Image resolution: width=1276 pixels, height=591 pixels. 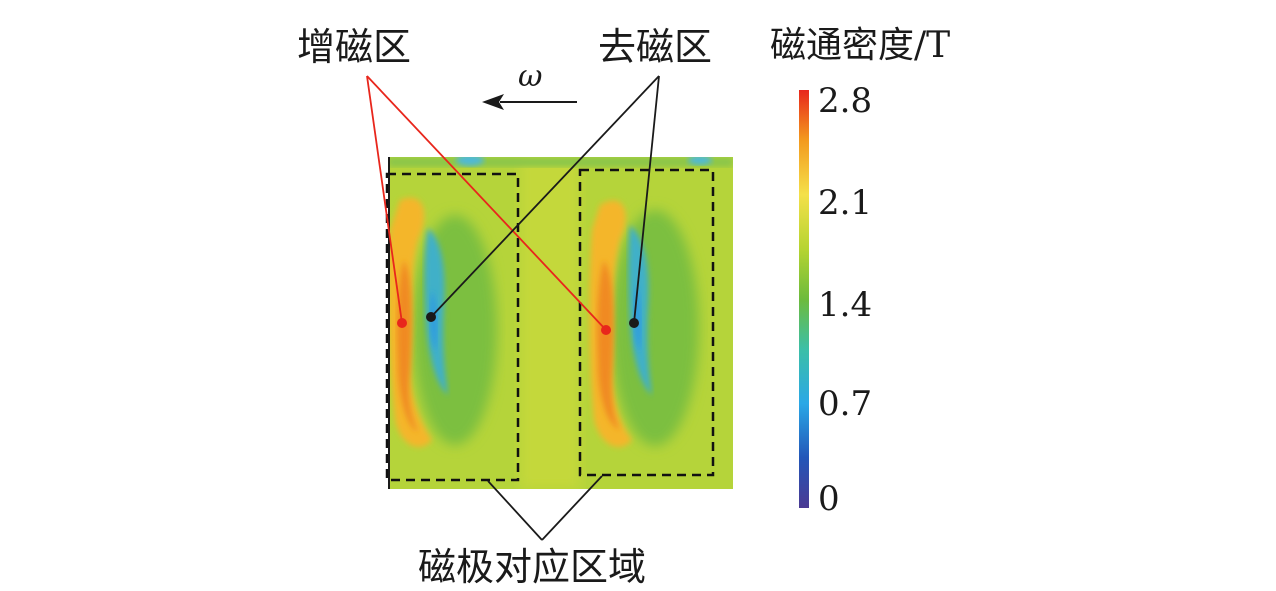 What do you see at coordinates (431, 317) in the screenshot?
I see `demag-marker-left` at bounding box center [431, 317].